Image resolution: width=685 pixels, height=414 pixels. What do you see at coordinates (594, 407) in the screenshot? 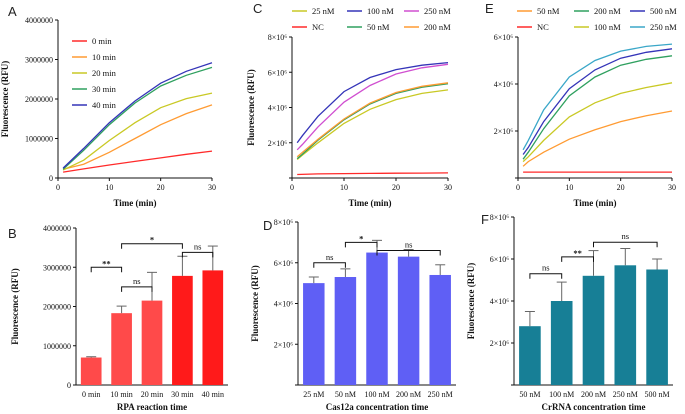
I see `x-axis-label: CrRNA concentration time` at bounding box center [594, 407].